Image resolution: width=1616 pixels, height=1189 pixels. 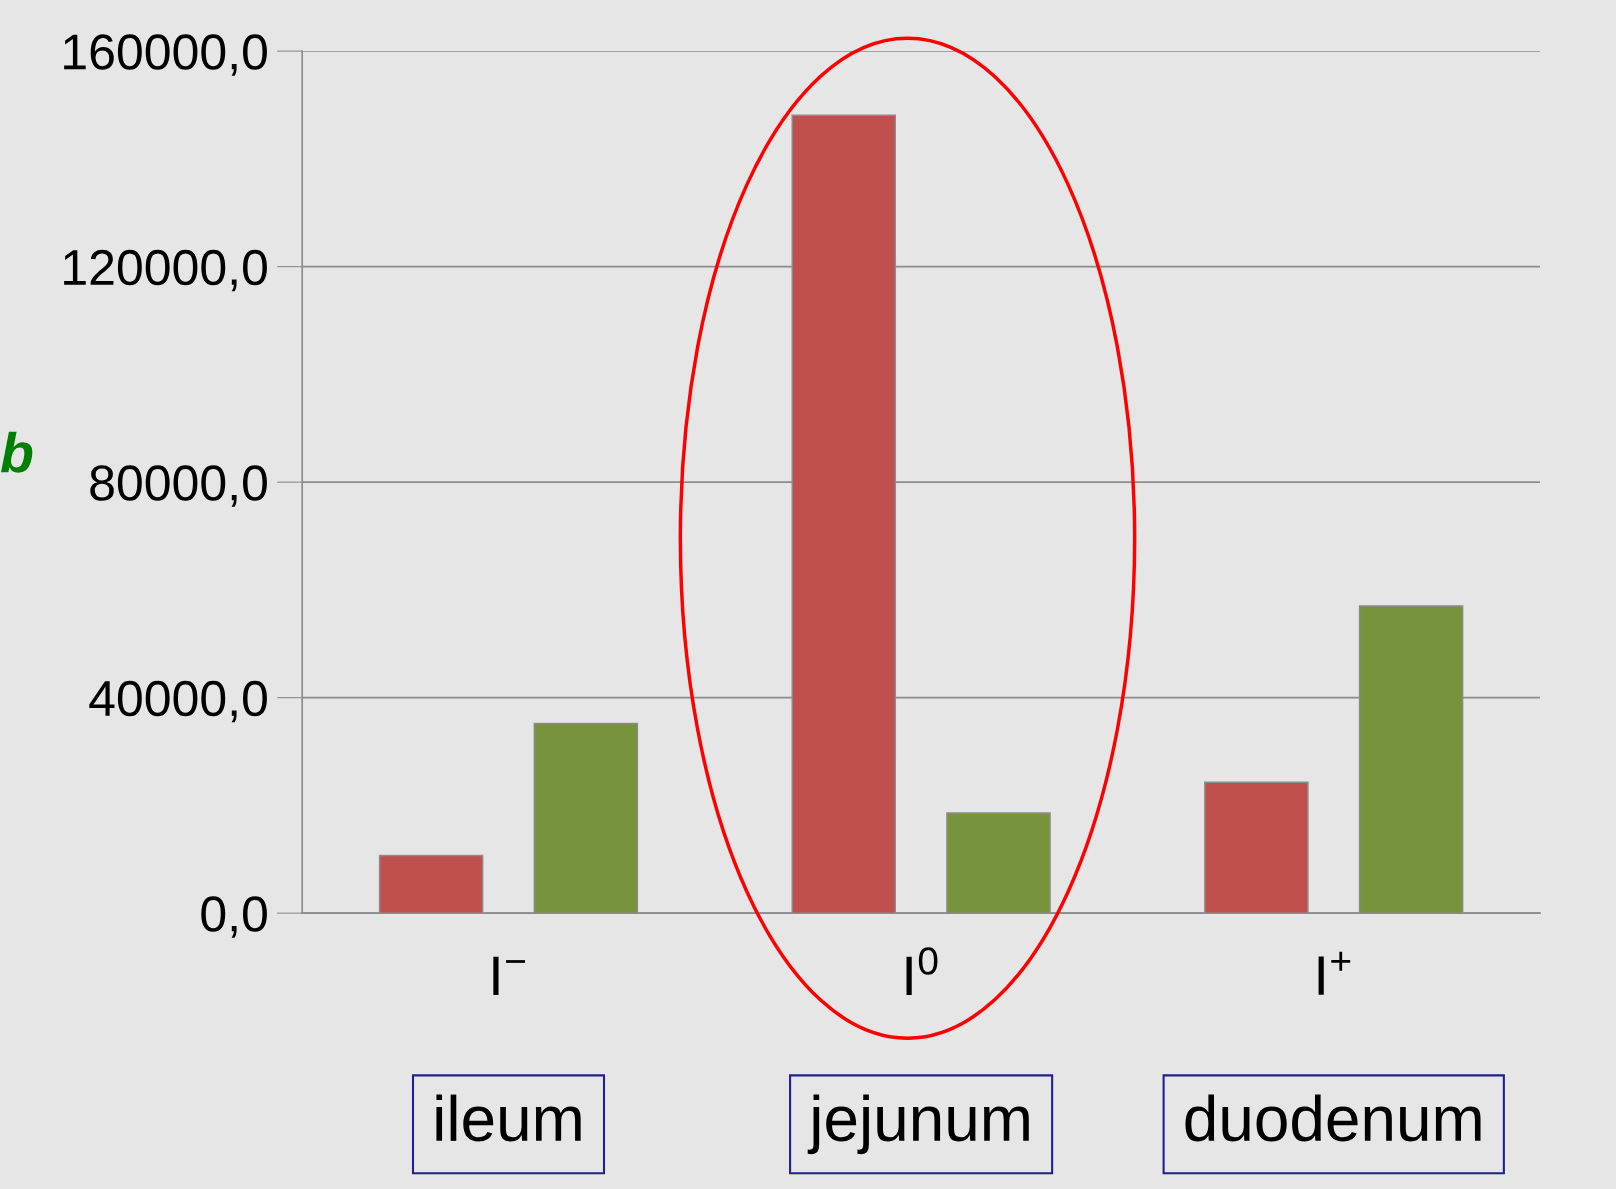 What do you see at coordinates (922, 971) in the screenshot?
I see `x-tick-label: I$^{0}$` at bounding box center [922, 971].